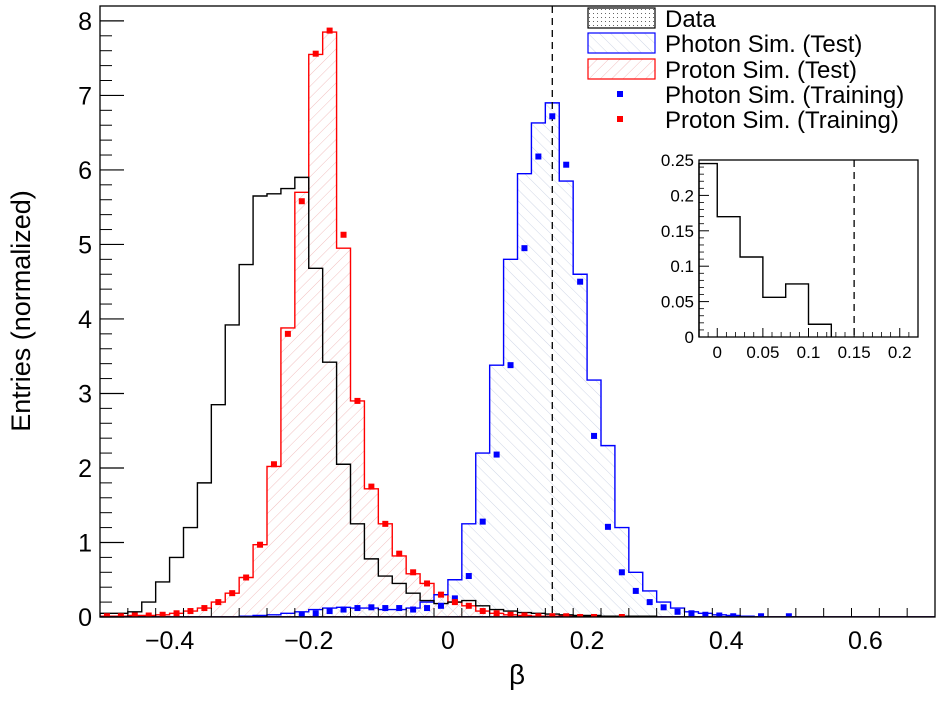  What do you see at coordinates (677, 302) in the screenshot?
I see `inset-y-tick-label: 0.05` at bounding box center [677, 302].